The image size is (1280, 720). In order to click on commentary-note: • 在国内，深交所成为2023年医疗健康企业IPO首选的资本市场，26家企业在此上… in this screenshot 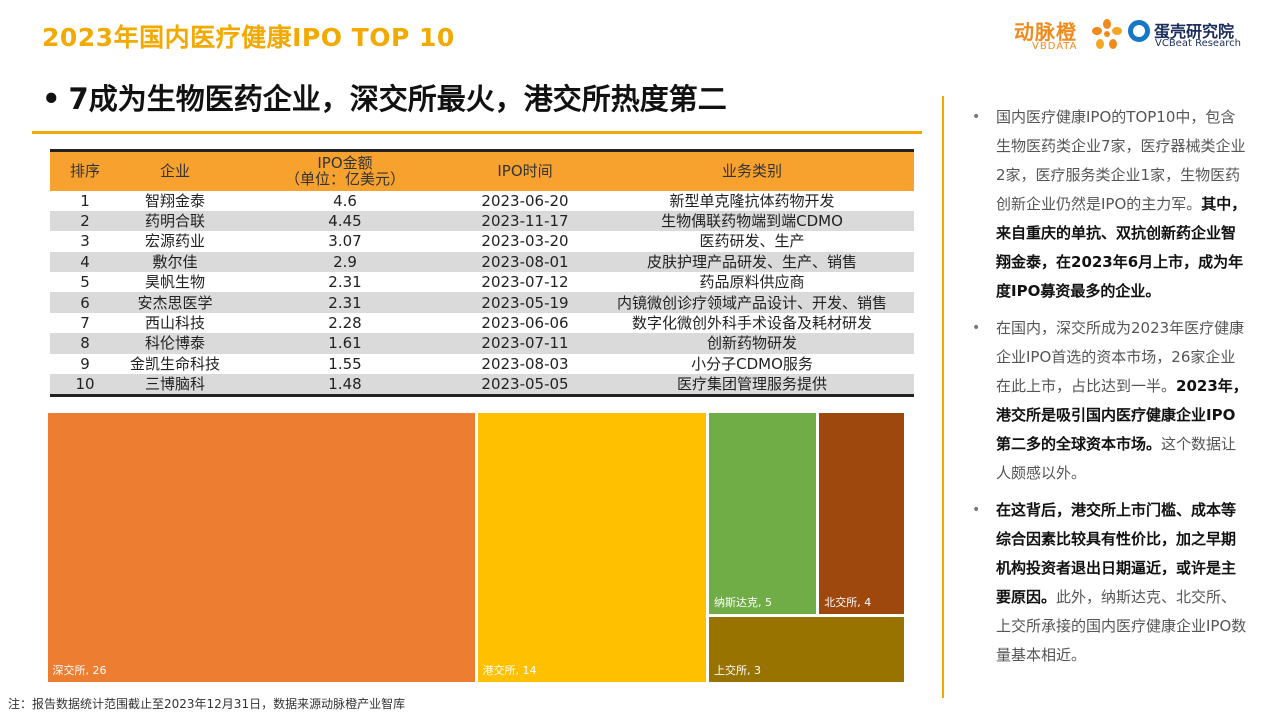, I will do `click(1108, 401)`.